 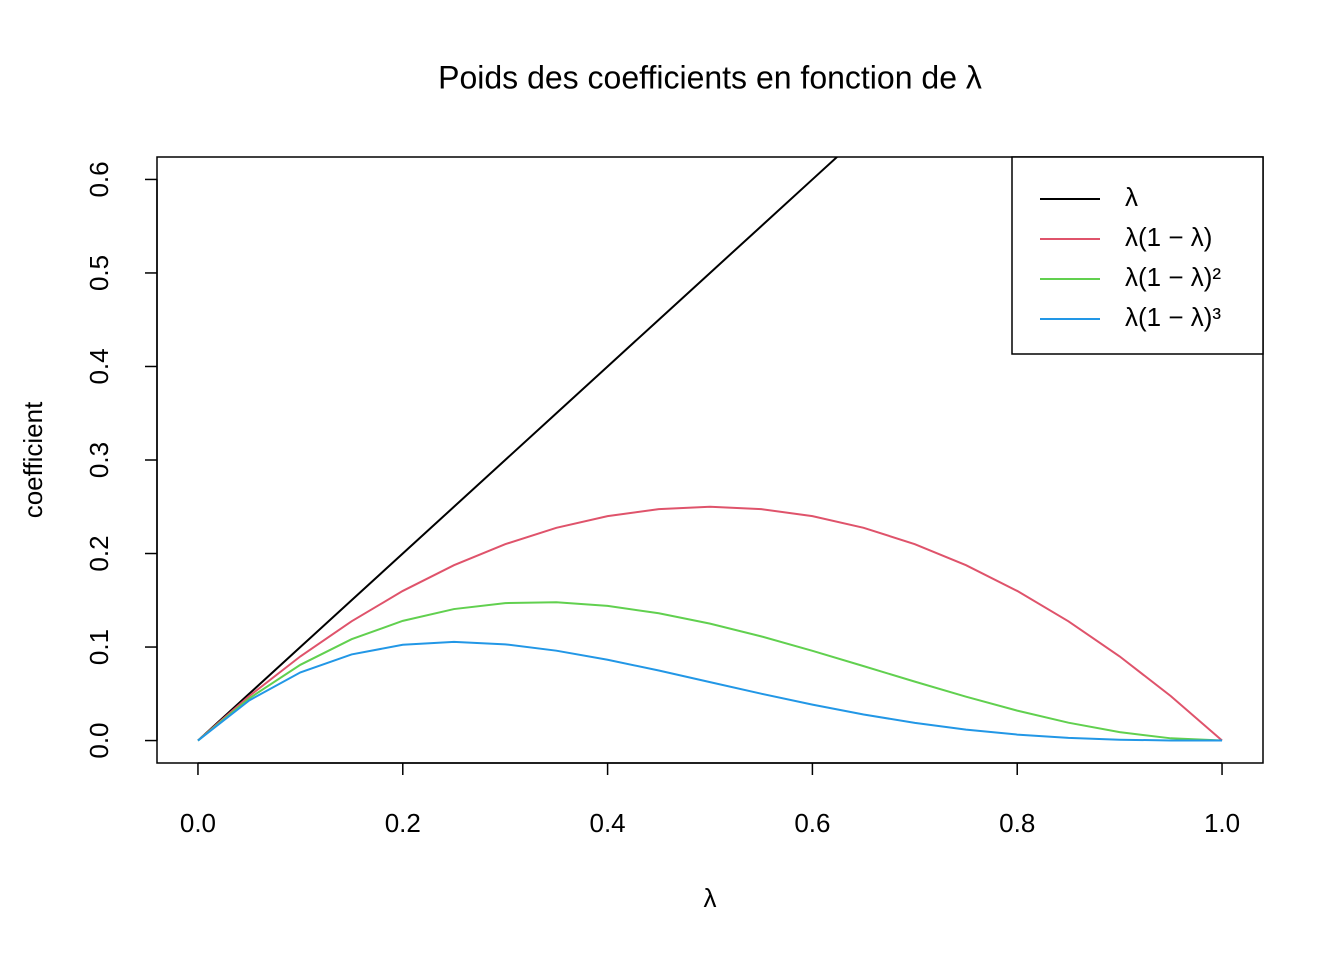 I want to click on x-tick-label: 1.0, so click(x=1222, y=823).